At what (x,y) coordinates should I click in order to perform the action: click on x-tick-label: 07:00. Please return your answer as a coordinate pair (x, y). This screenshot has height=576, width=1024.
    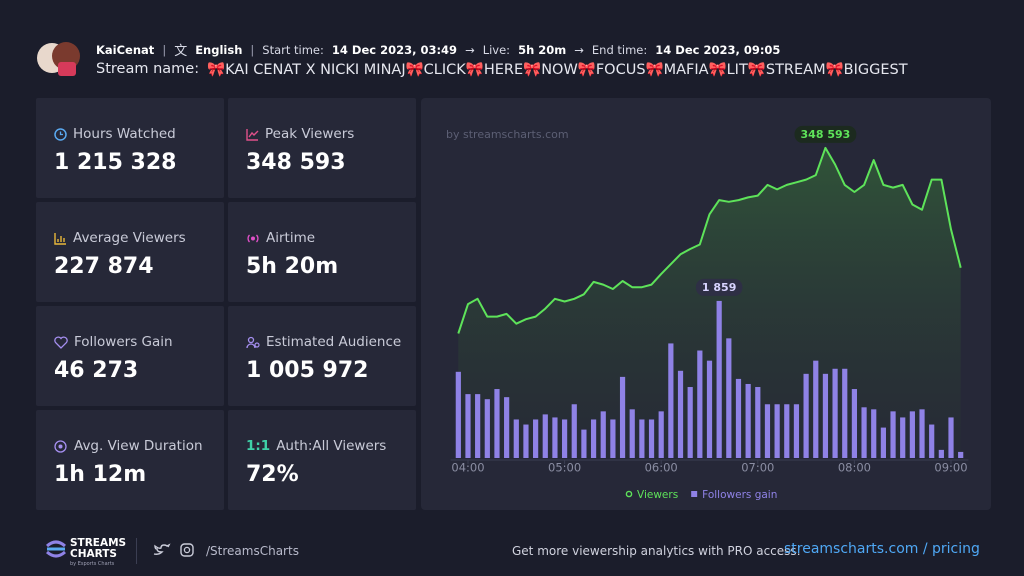
    Looking at the image, I should click on (757, 468).